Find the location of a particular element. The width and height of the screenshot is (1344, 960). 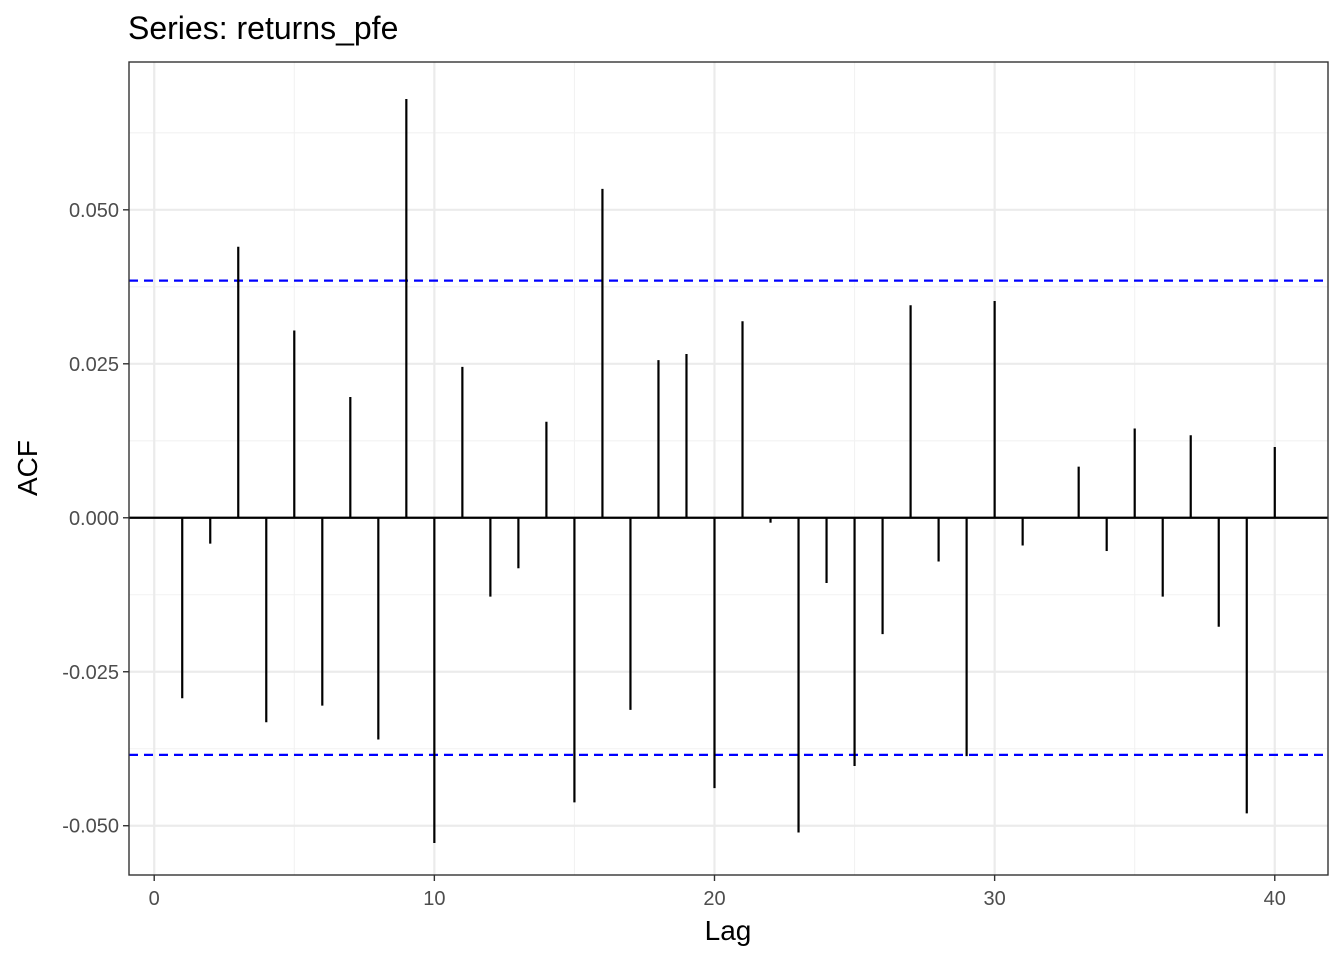

x-tick-label: 0 is located at coordinates (154, 899).